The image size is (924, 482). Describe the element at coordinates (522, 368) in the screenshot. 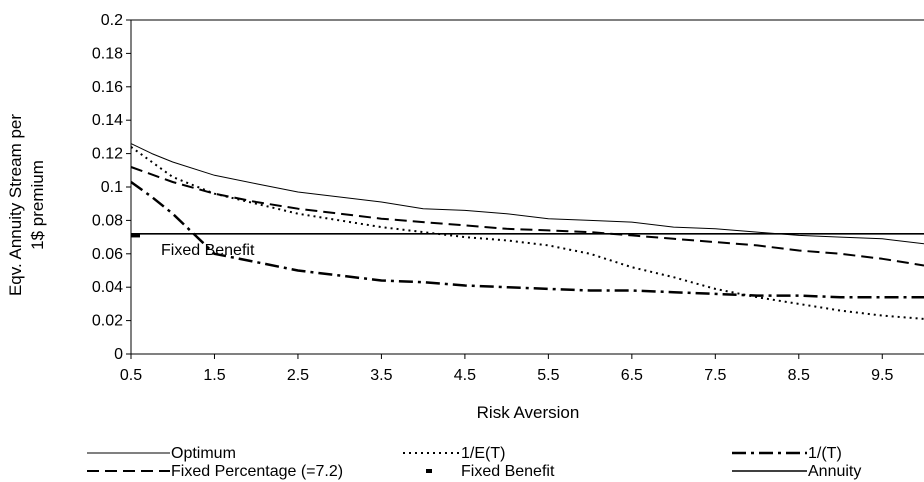

I see `x-axis: 0.5 1.5 2.5 3.5 4.5 5.5 6.5 7.5 8.5 9.5` at that location.